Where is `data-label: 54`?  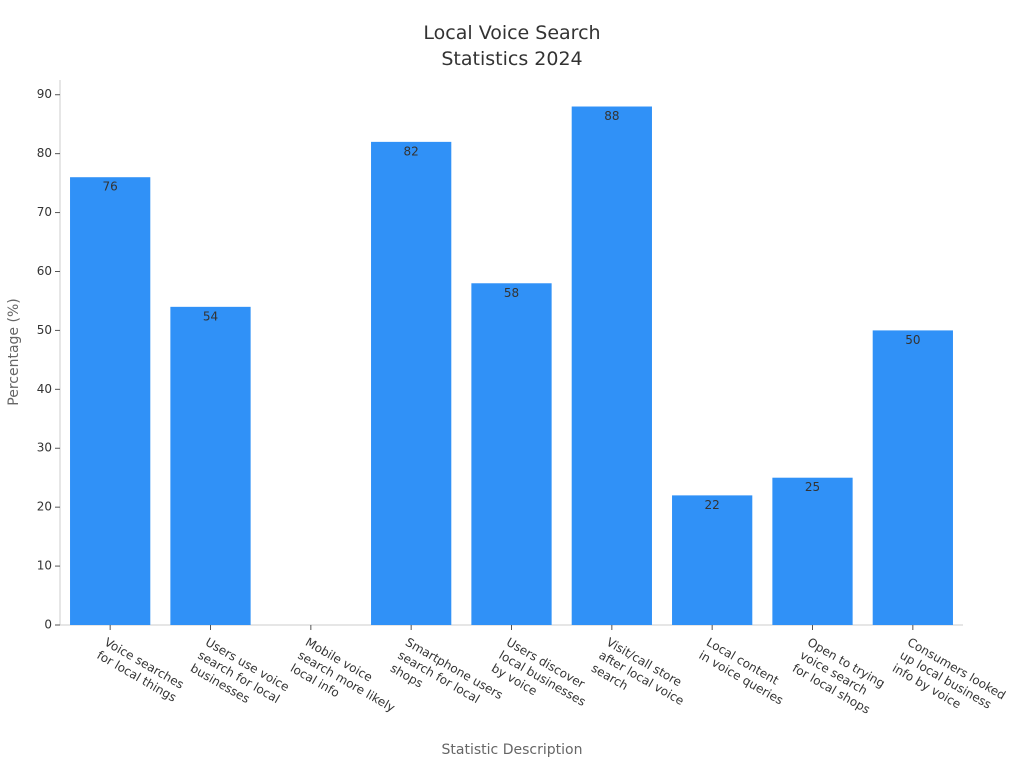
data-label: 54 is located at coordinates (210, 316).